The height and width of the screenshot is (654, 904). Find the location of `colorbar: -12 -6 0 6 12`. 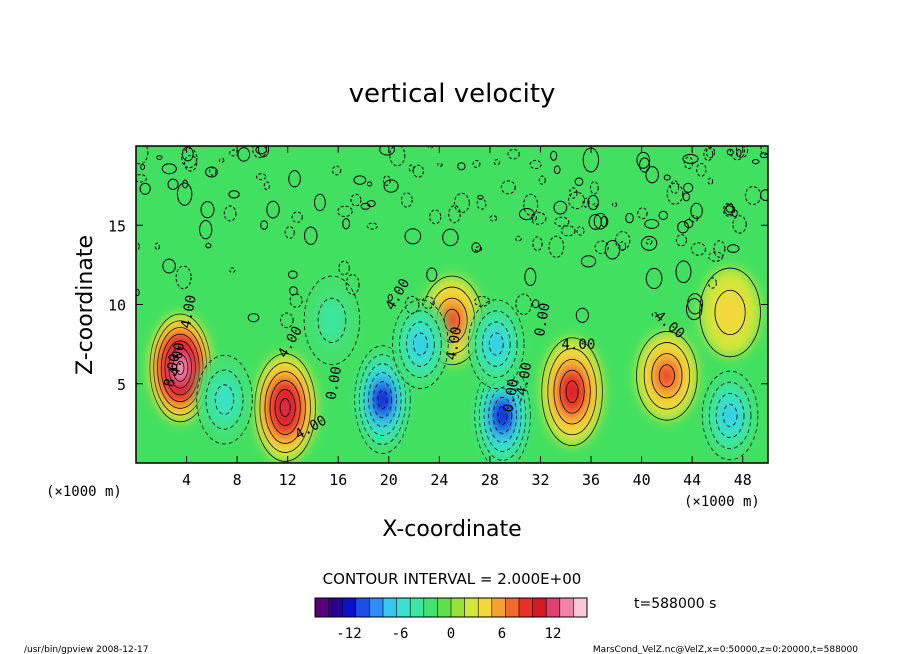

colorbar: -12 -6 0 6 12 is located at coordinates (451, 619).